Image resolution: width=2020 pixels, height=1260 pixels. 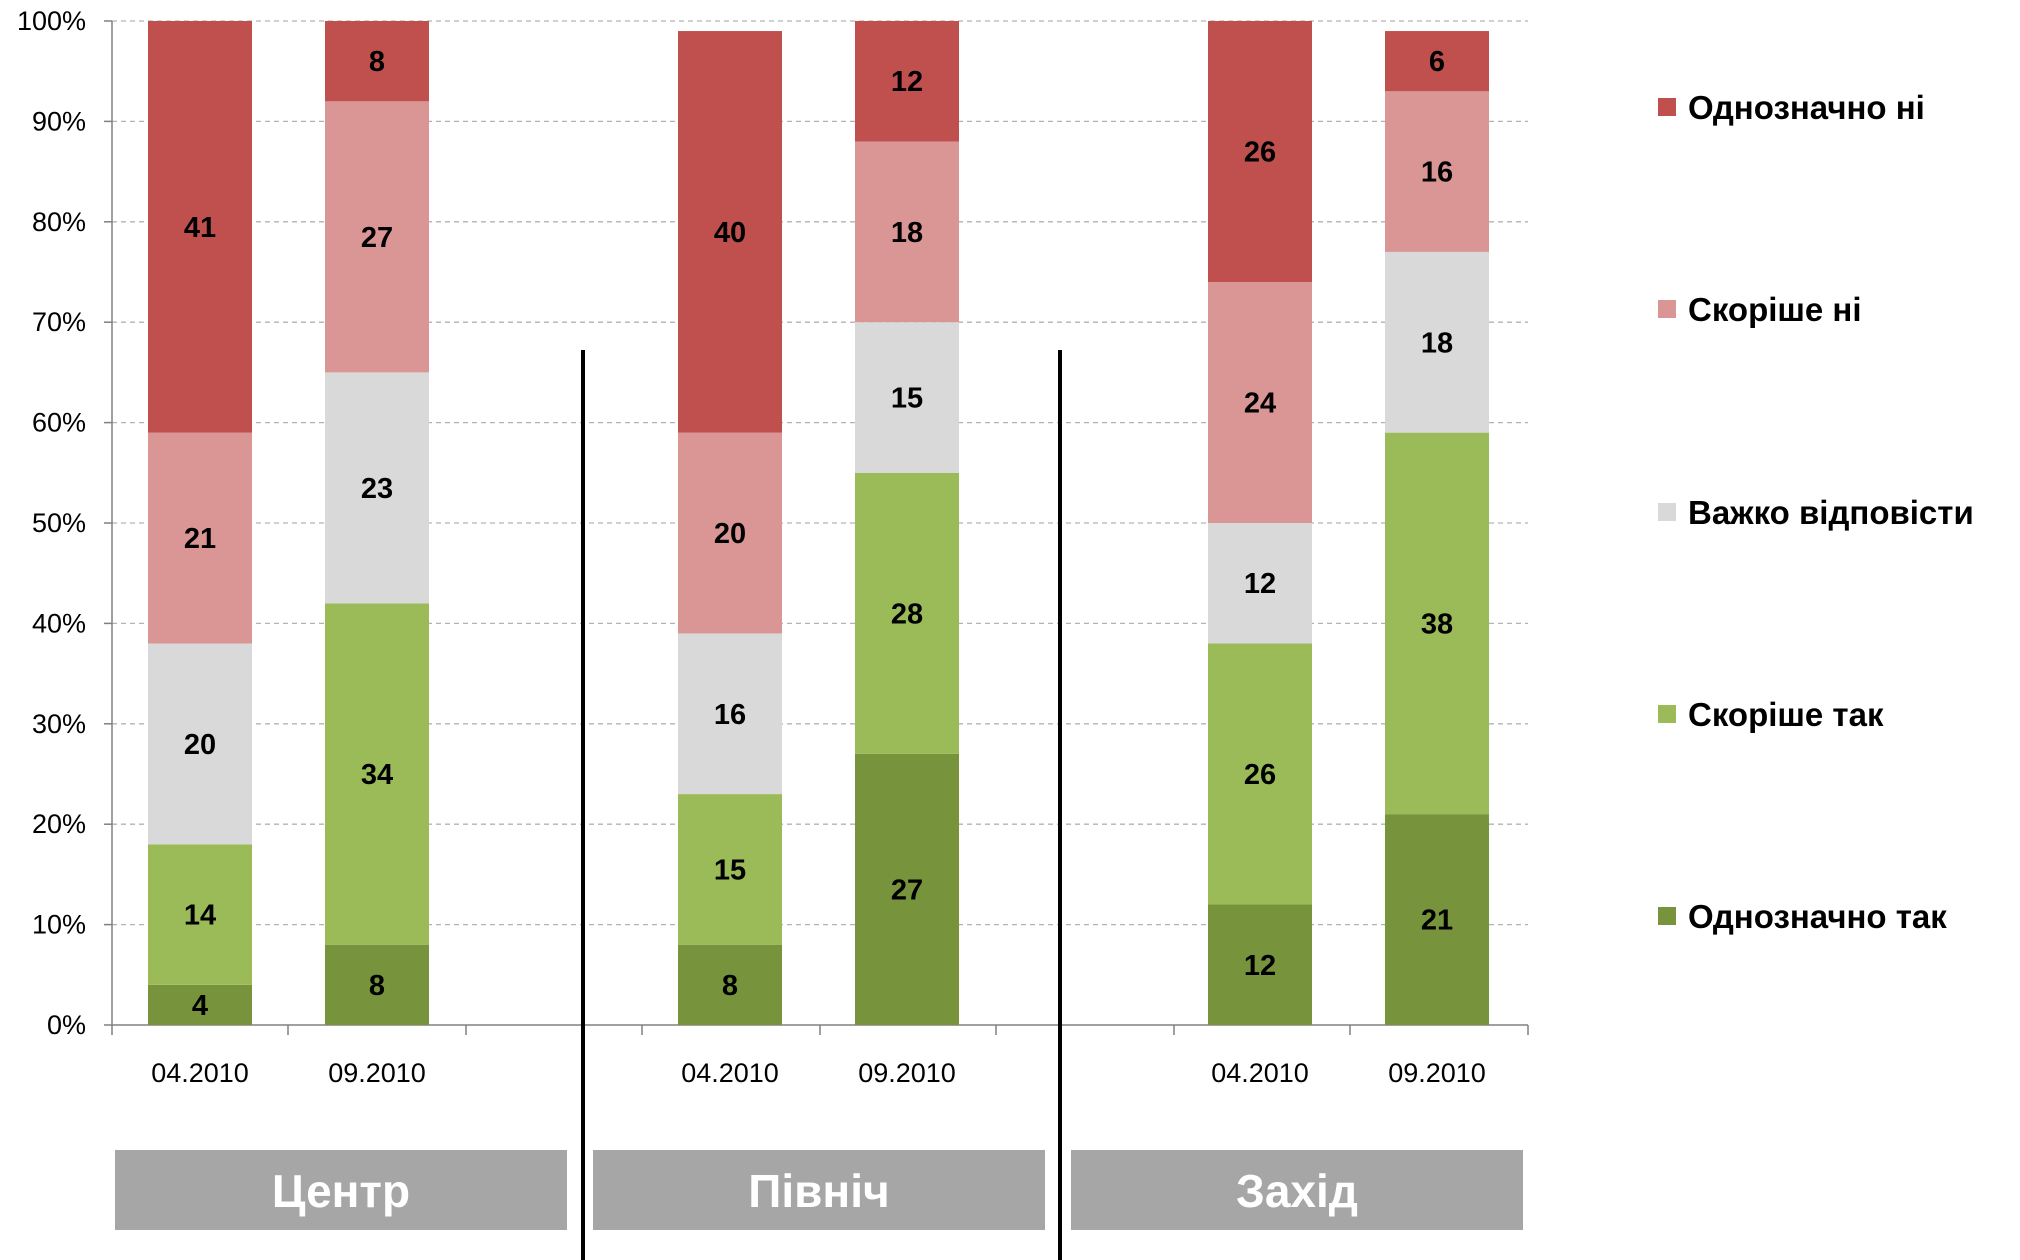 What do you see at coordinates (66, 1025) in the screenshot?
I see `y-tick-label: 0%` at bounding box center [66, 1025].